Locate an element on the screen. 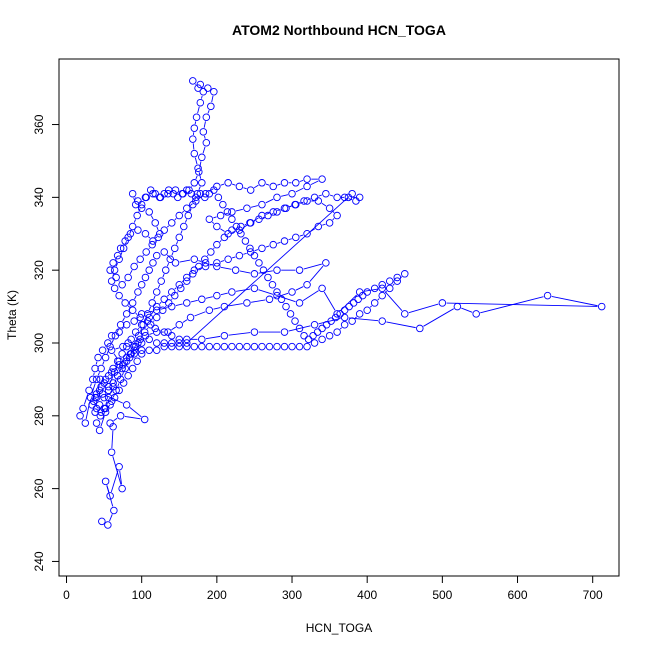 The height and width of the screenshot is (655, 650). y-tick-label: 360 is located at coordinates (39, 124).